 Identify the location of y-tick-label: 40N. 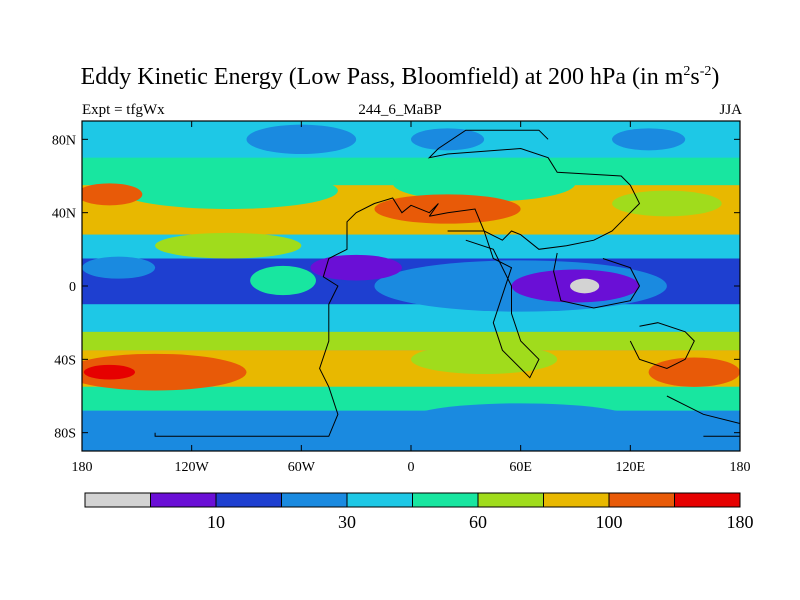
(64, 214).